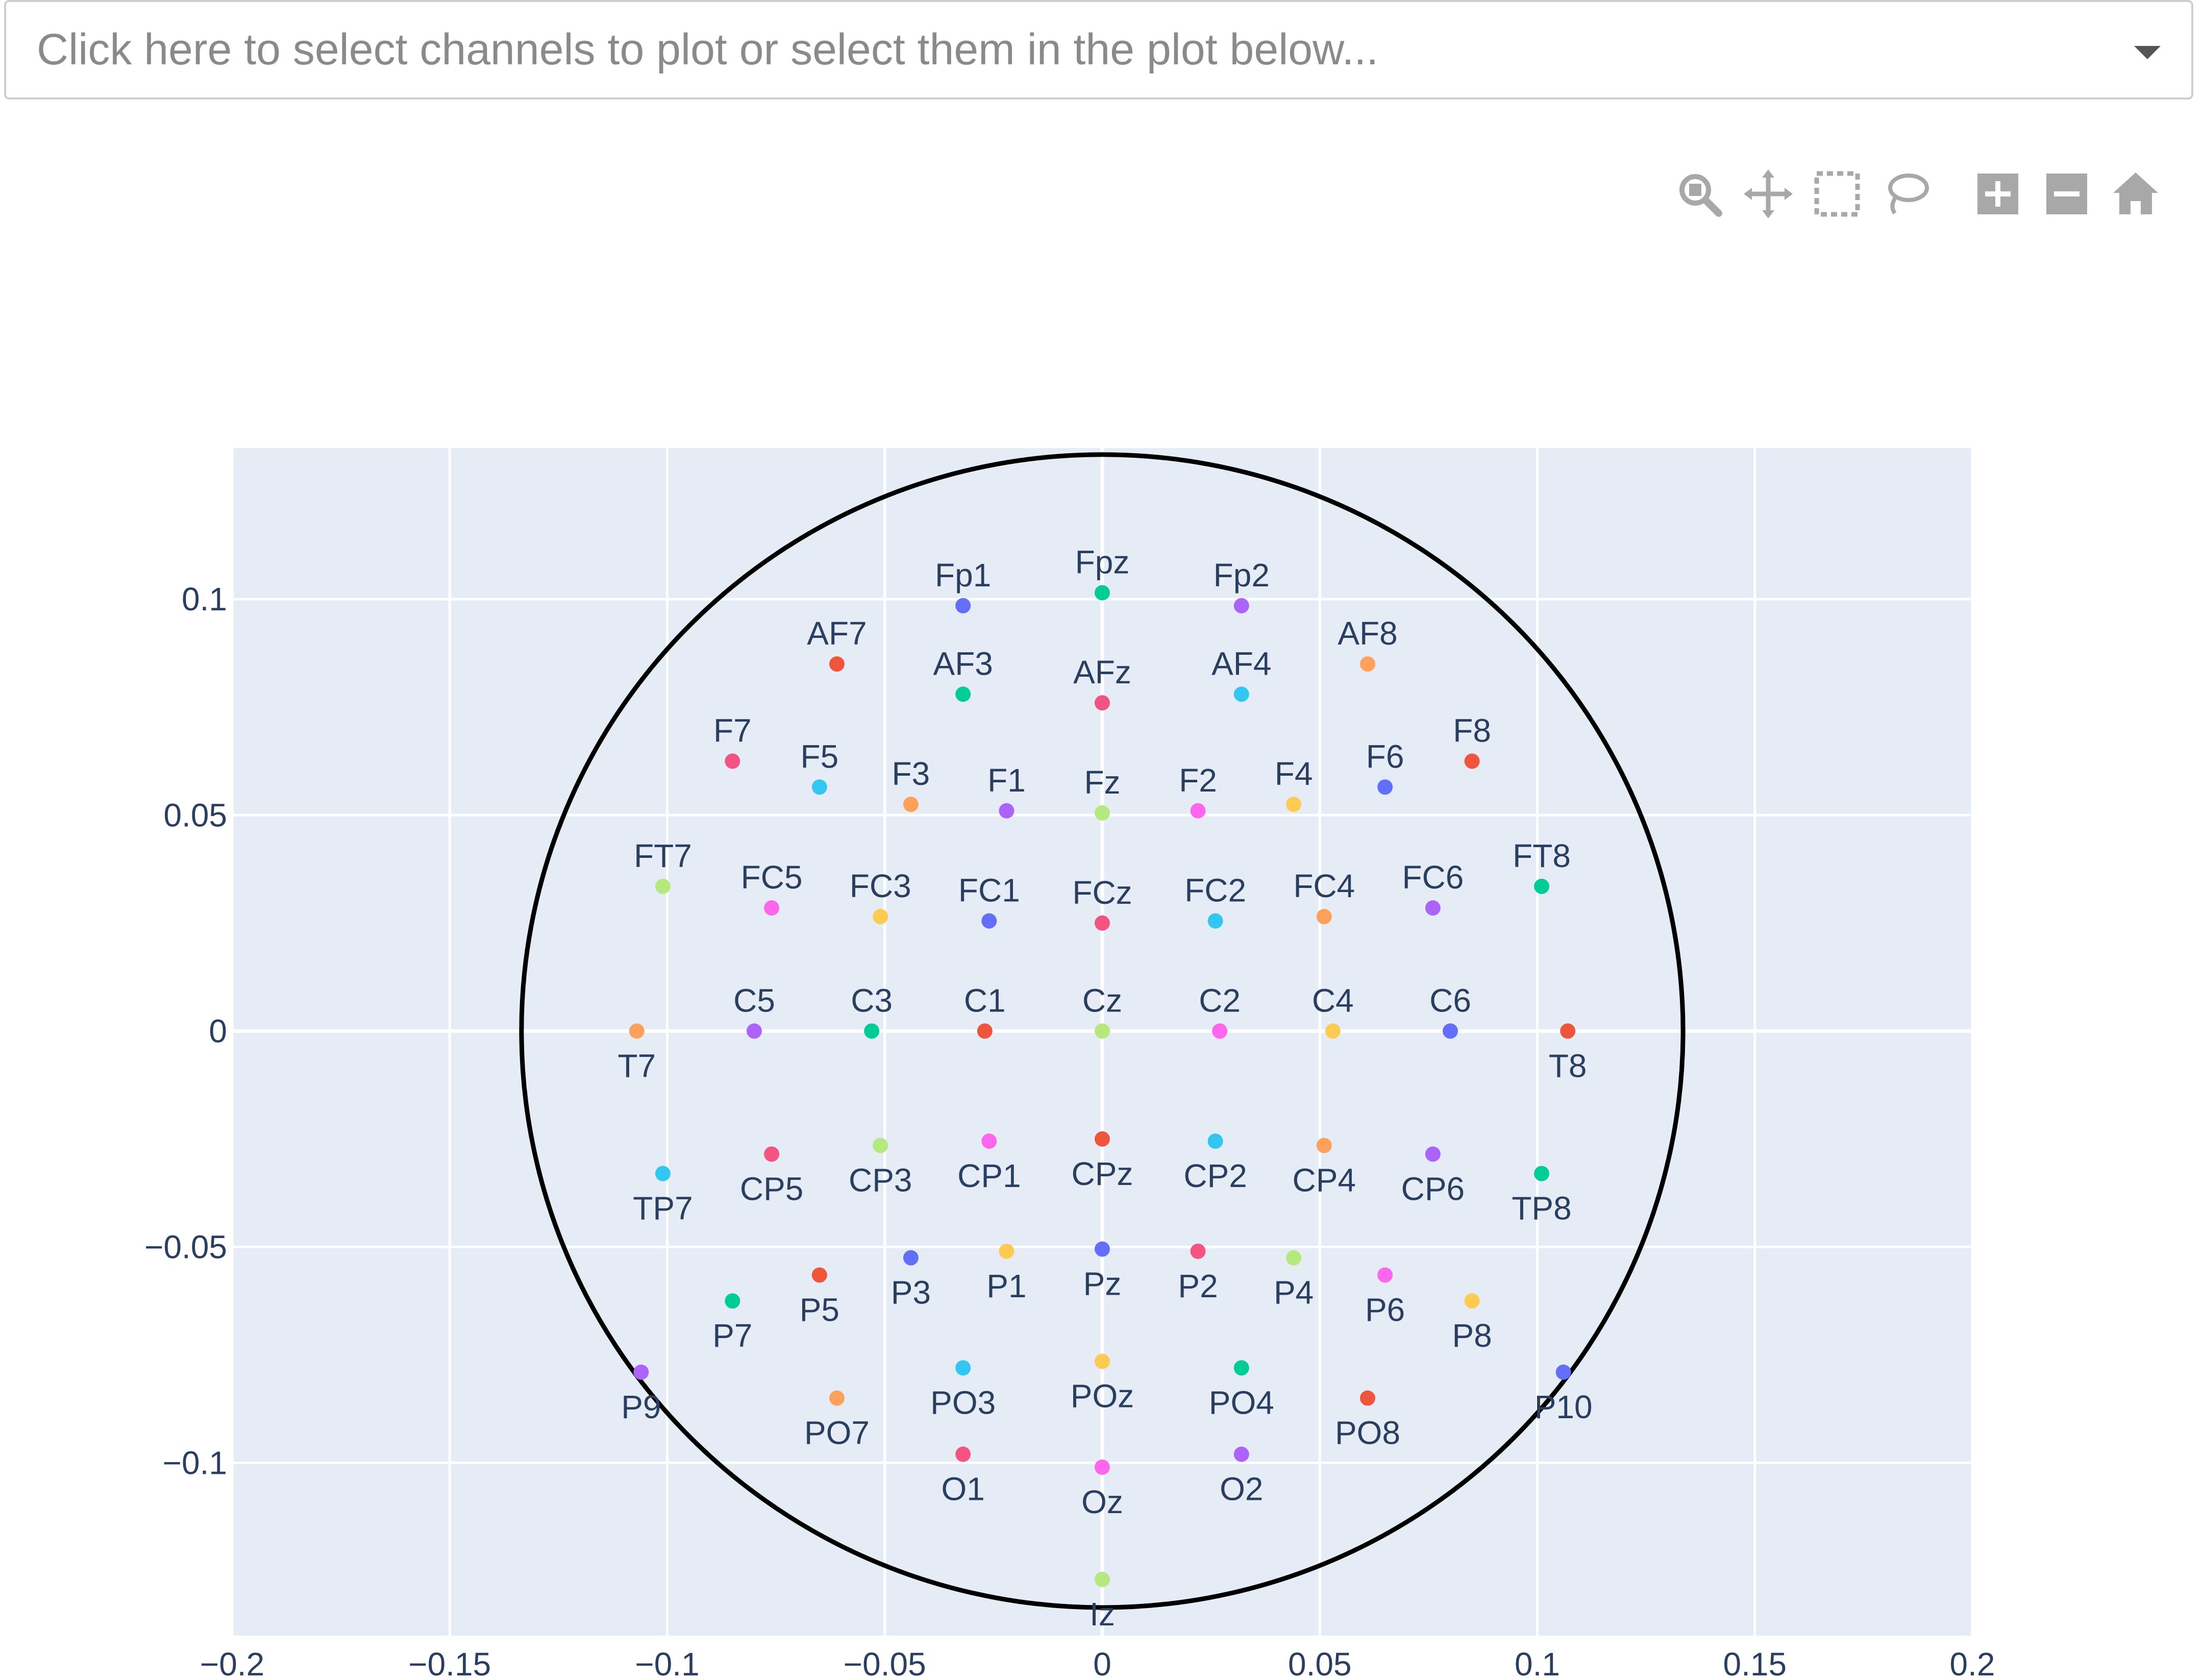 This screenshot has height=1680, width=2203. I want to click on channel-marker-f2, so click(1198, 811).